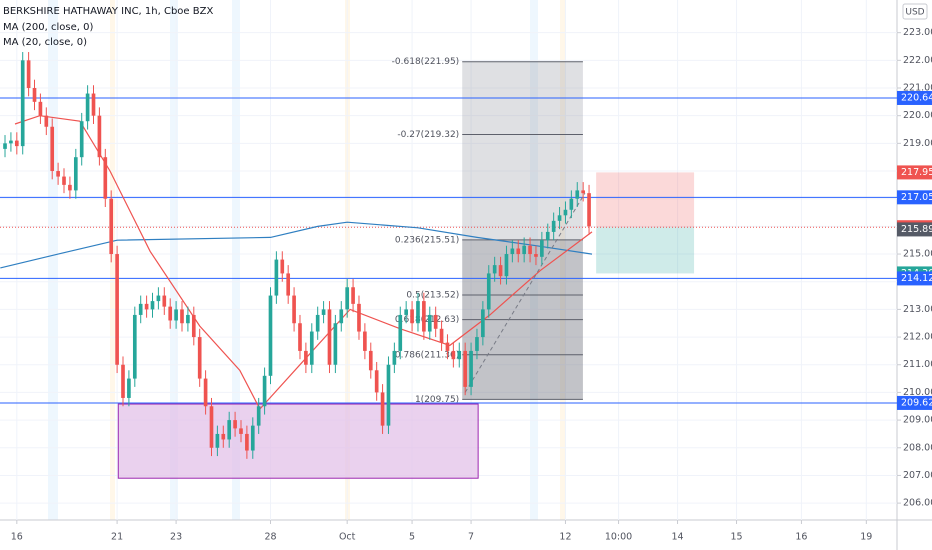  I want to click on stop-zone, so click(645, 200).